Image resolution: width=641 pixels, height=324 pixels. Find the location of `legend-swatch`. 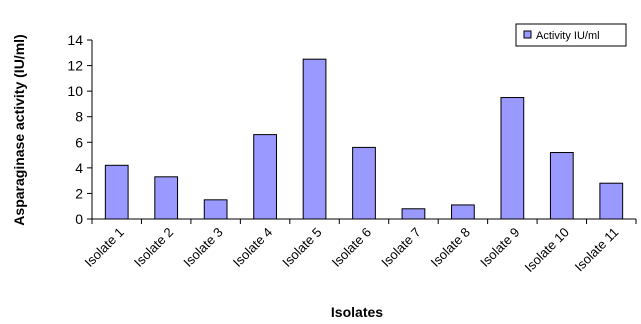

legend-swatch is located at coordinates (527, 34).